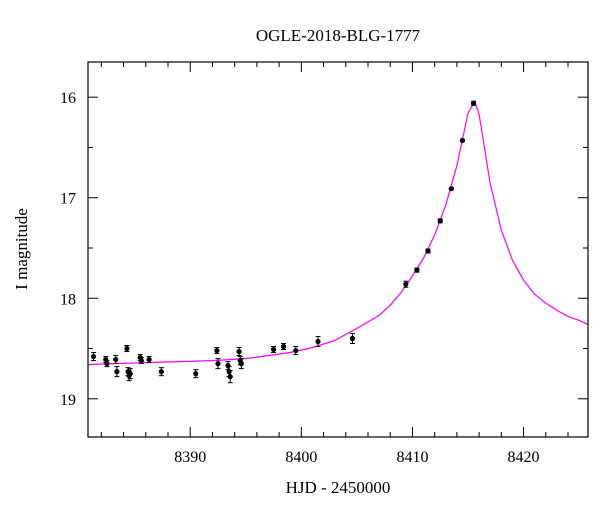 This screenshot has height=512, width=600. Describe the element at coordinates (338, 35) in the screenshot. I see `chart-title: OGLE-2018-BLG-1777` at that location.